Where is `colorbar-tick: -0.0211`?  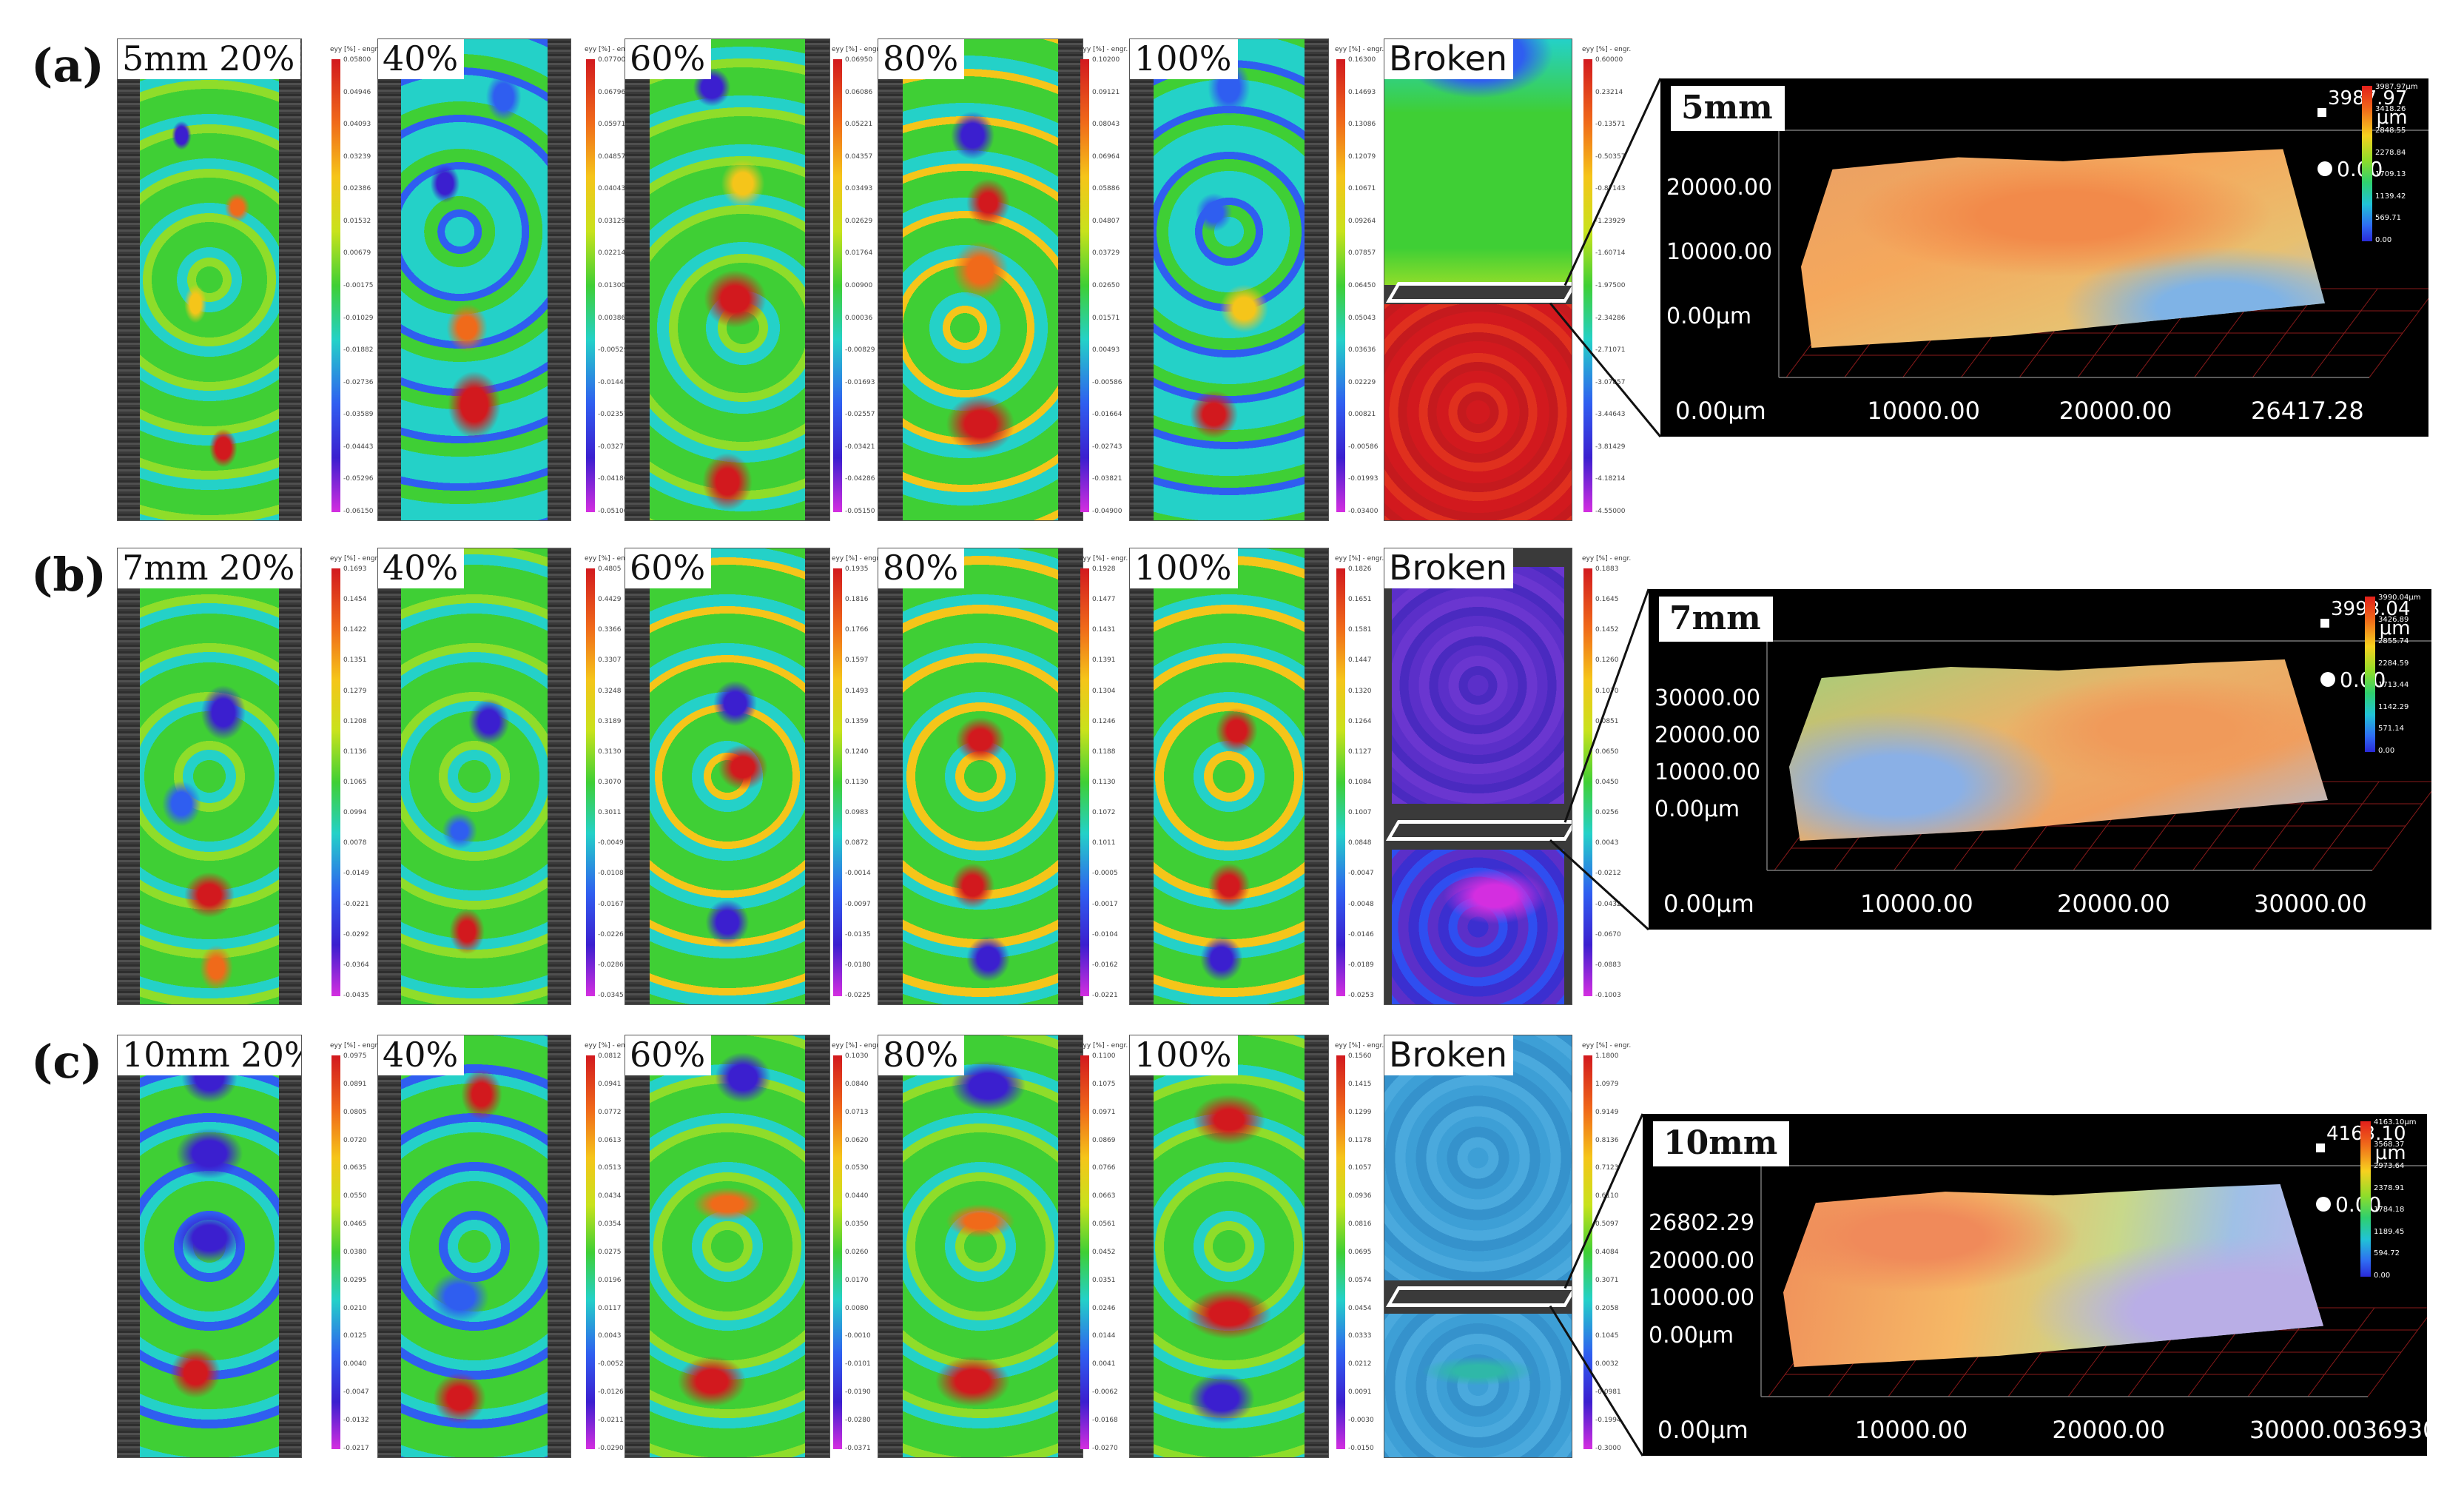 colorbar-tick: -0.0211 is located at coordinates (611, 1420).